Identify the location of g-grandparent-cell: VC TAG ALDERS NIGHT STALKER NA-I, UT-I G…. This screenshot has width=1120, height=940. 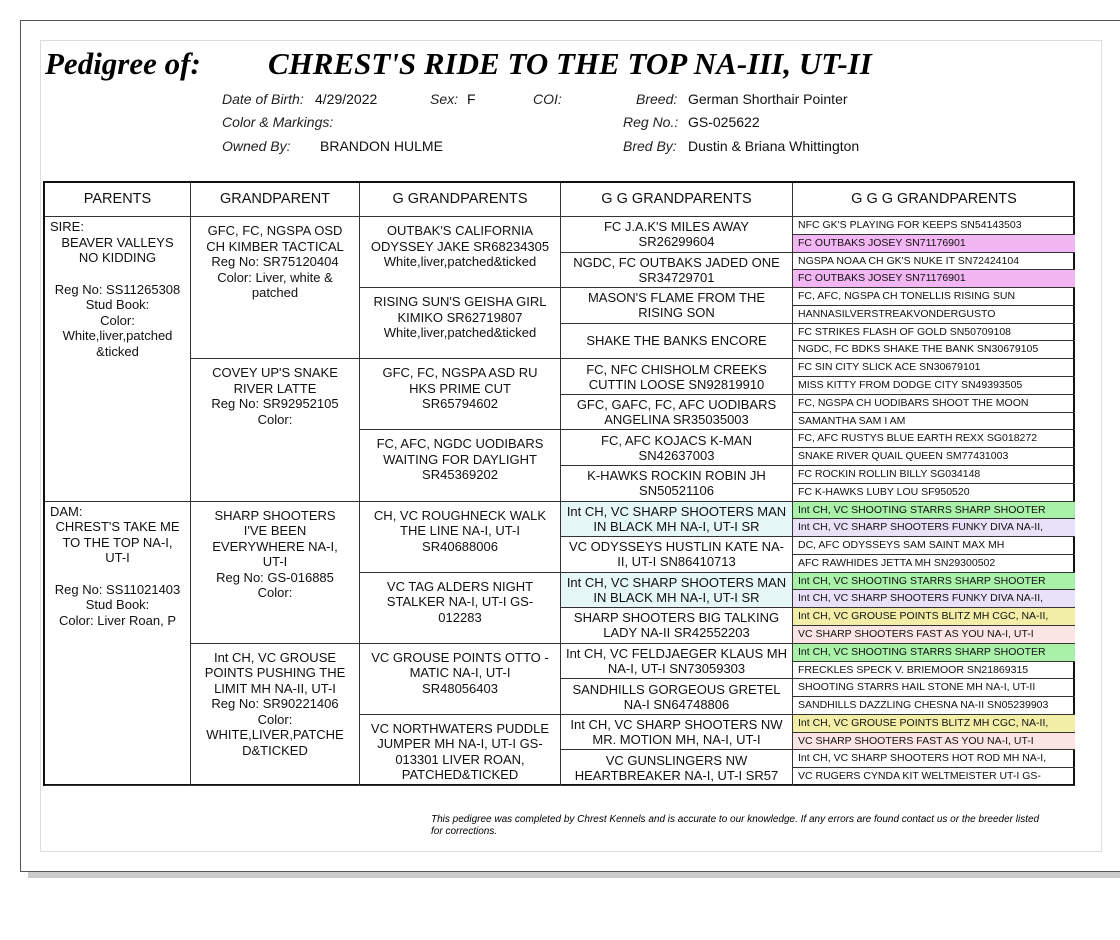
(460, 608).